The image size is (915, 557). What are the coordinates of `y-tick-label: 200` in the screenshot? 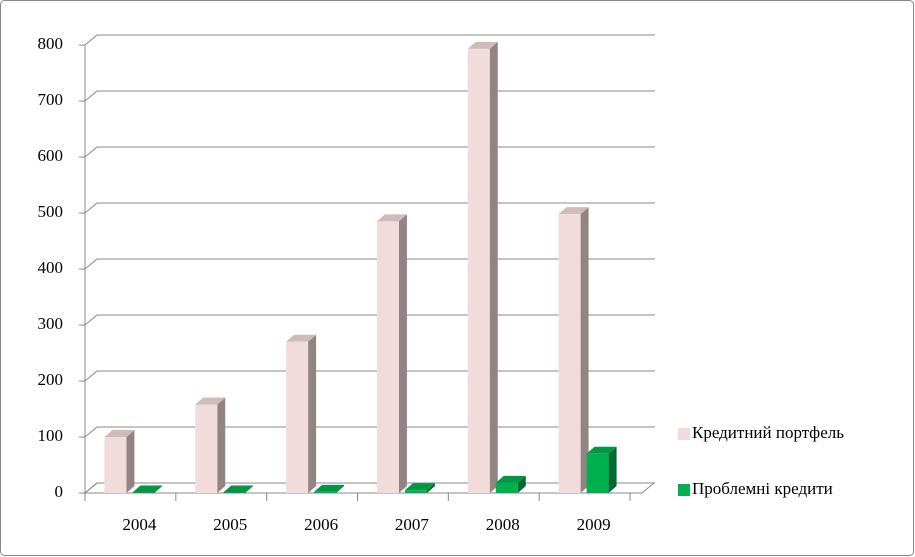 It's located at (51, 379).